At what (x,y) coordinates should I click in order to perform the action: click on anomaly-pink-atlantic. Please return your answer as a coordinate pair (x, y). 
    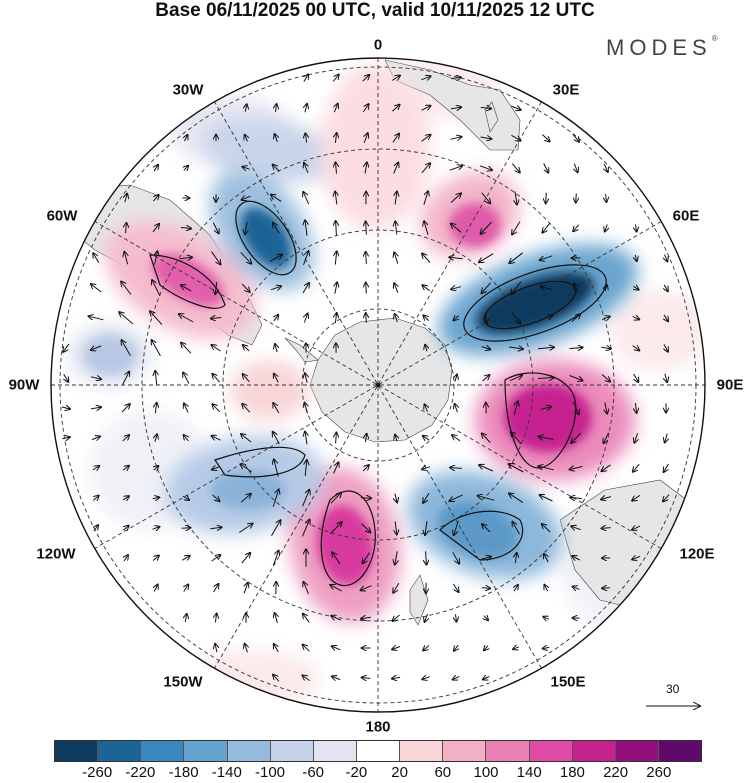
    Looking at the image, I should click on (375, 150).